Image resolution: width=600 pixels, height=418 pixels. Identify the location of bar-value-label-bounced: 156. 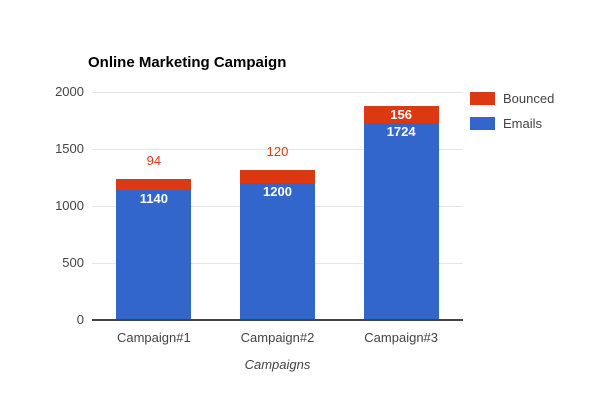
(401, 114).